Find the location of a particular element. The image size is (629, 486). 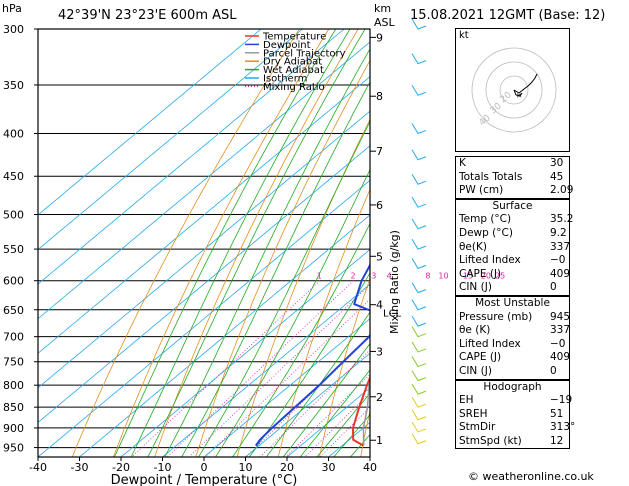

height-tick-label: 9 is located at coordinates (379, 37).